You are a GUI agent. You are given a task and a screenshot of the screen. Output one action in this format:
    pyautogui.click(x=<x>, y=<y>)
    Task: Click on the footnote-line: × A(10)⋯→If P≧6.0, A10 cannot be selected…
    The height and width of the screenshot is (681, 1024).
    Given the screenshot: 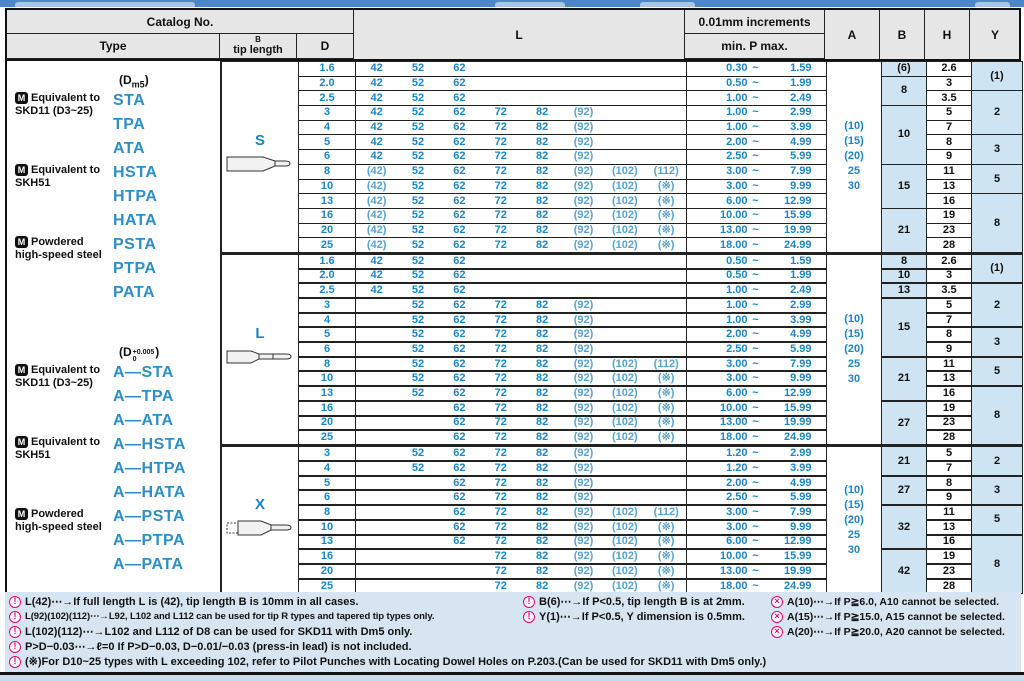 What is the action you would take?
    pyautogui.click(x=888, y=601)
    